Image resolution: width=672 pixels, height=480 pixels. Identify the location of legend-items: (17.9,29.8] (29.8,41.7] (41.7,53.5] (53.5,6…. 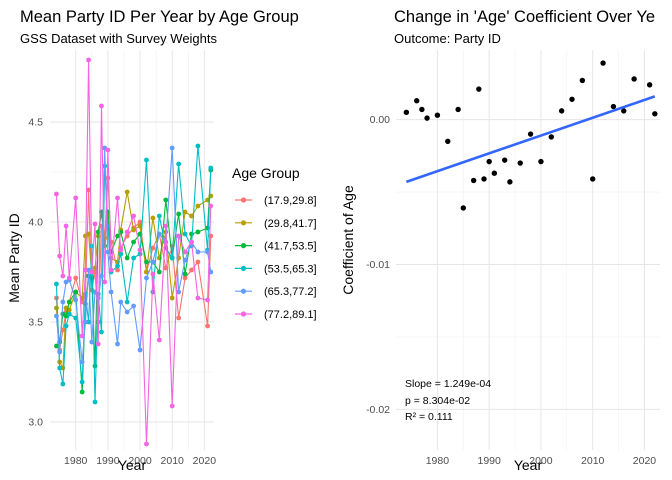
(276, 258).